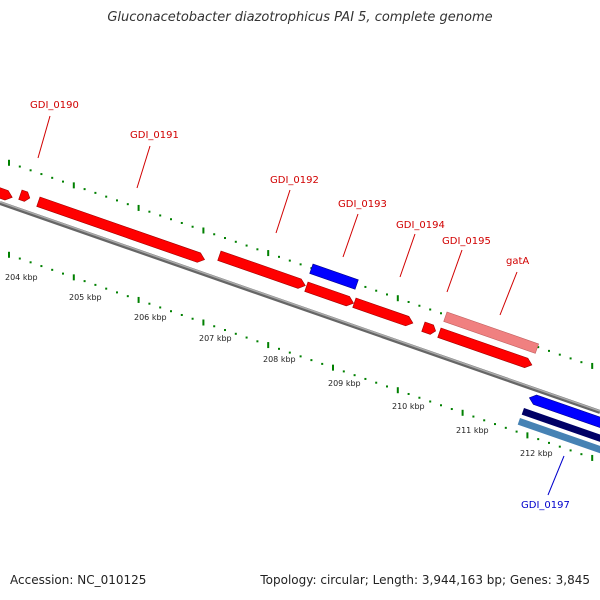 The width and height of the screenshot is (600, 600). I want to click on gene-label-gatA: gatA, so click(517, 261).